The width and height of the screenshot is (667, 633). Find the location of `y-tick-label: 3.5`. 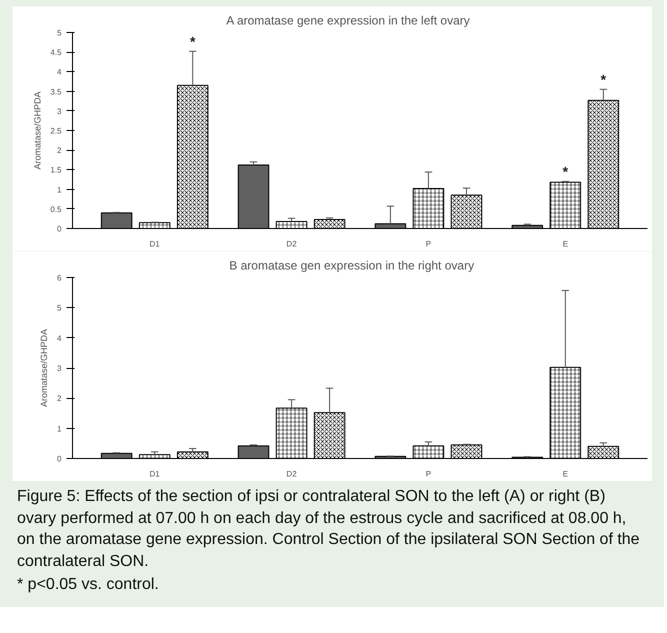

y-tick-label: 3.5 is located at coordinates (56, 91).